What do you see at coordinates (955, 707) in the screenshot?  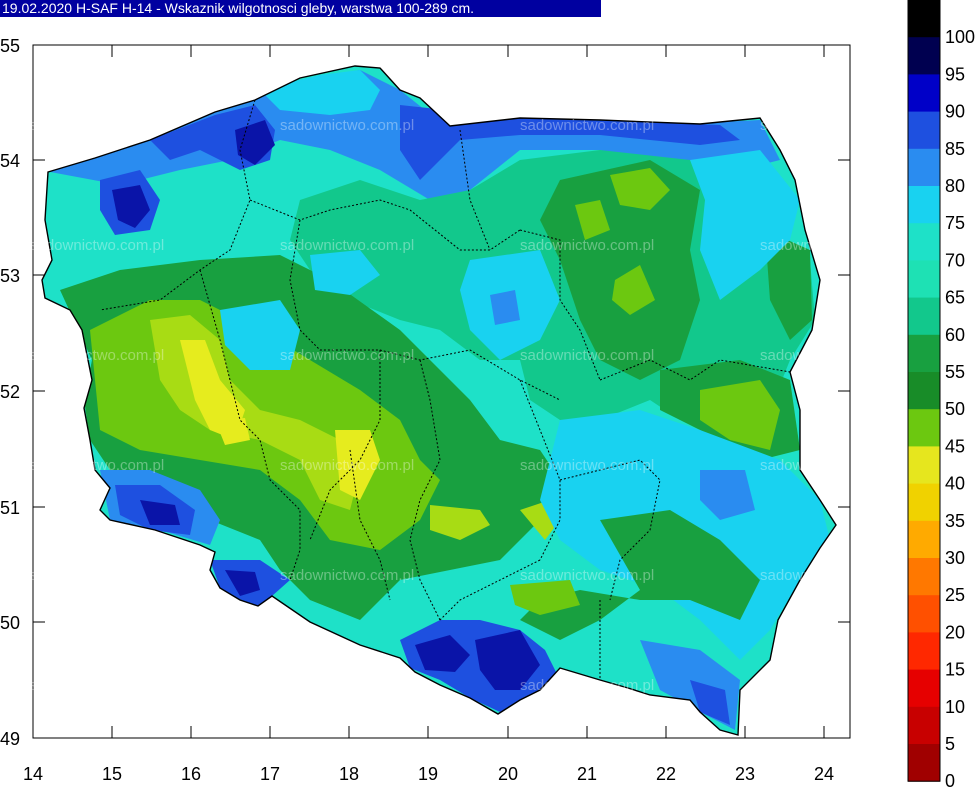 I see `legend-label: 10` at bounding box center [955, 707].